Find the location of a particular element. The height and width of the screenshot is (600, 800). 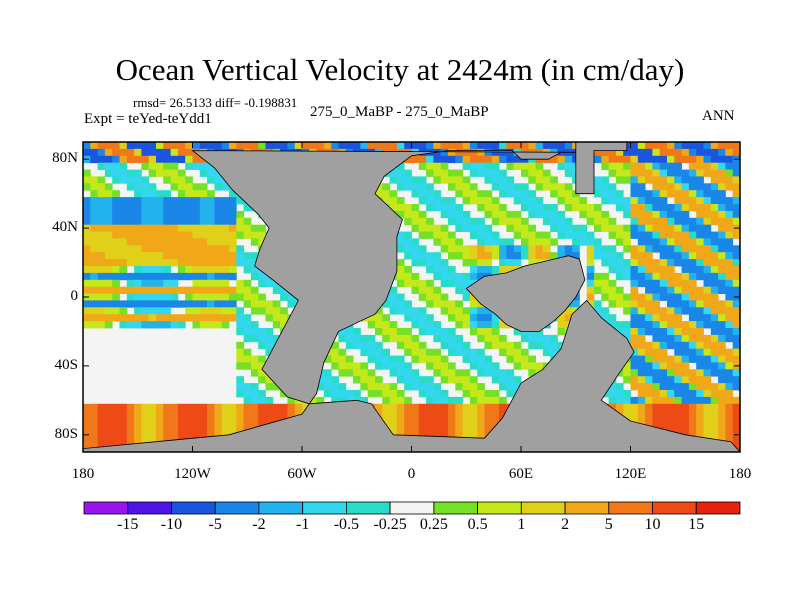

colorbar-level-label: 0.25 is located at coordinates (433, 524).